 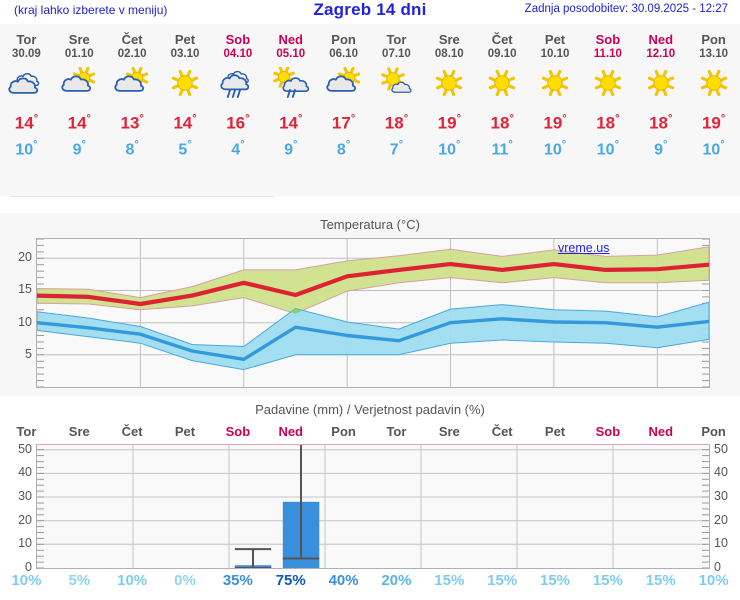 I want to click on forecast-day-column: Pon 13.10 19° 10°, so click(x=713, y=110).